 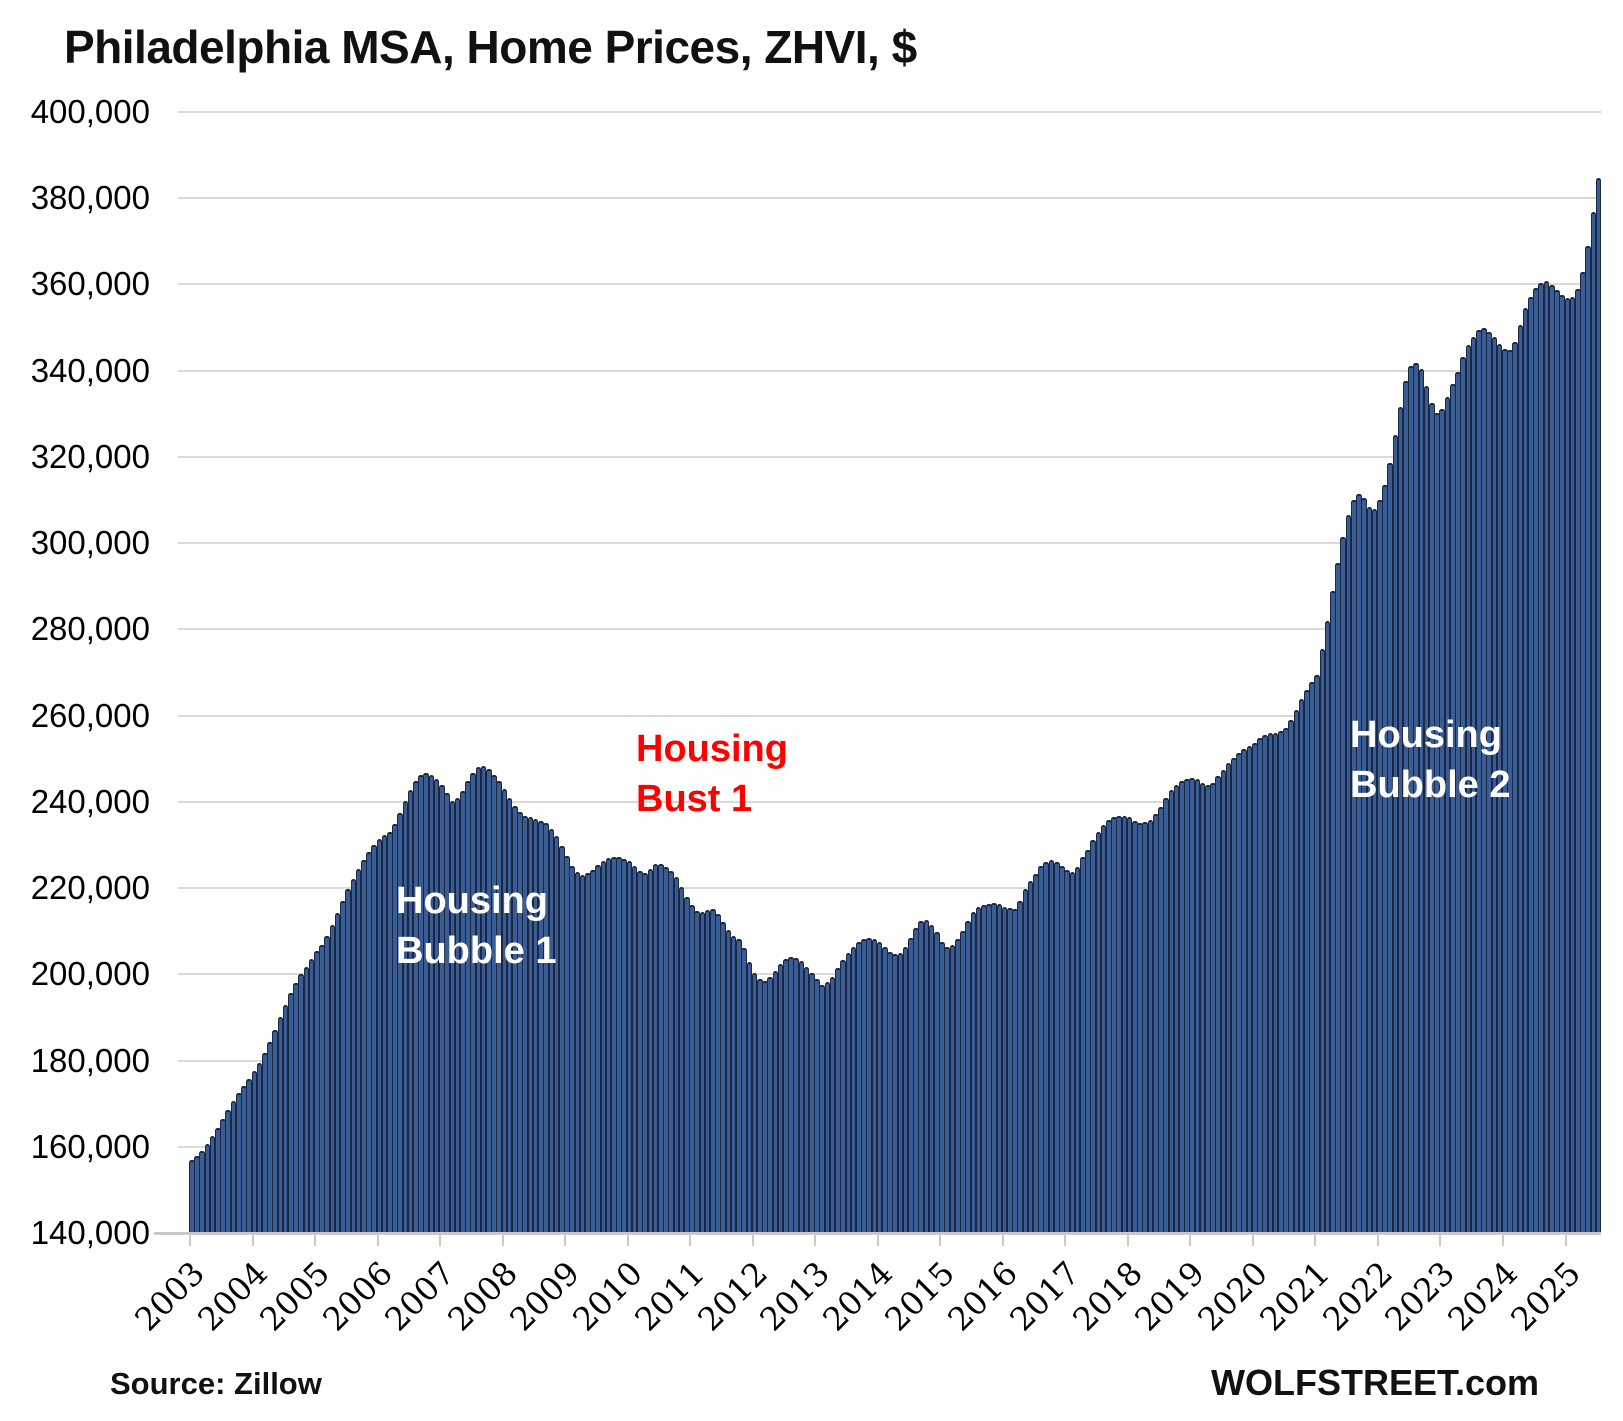 I want to click on x-tick-2005, so click(x=315, y=1240).